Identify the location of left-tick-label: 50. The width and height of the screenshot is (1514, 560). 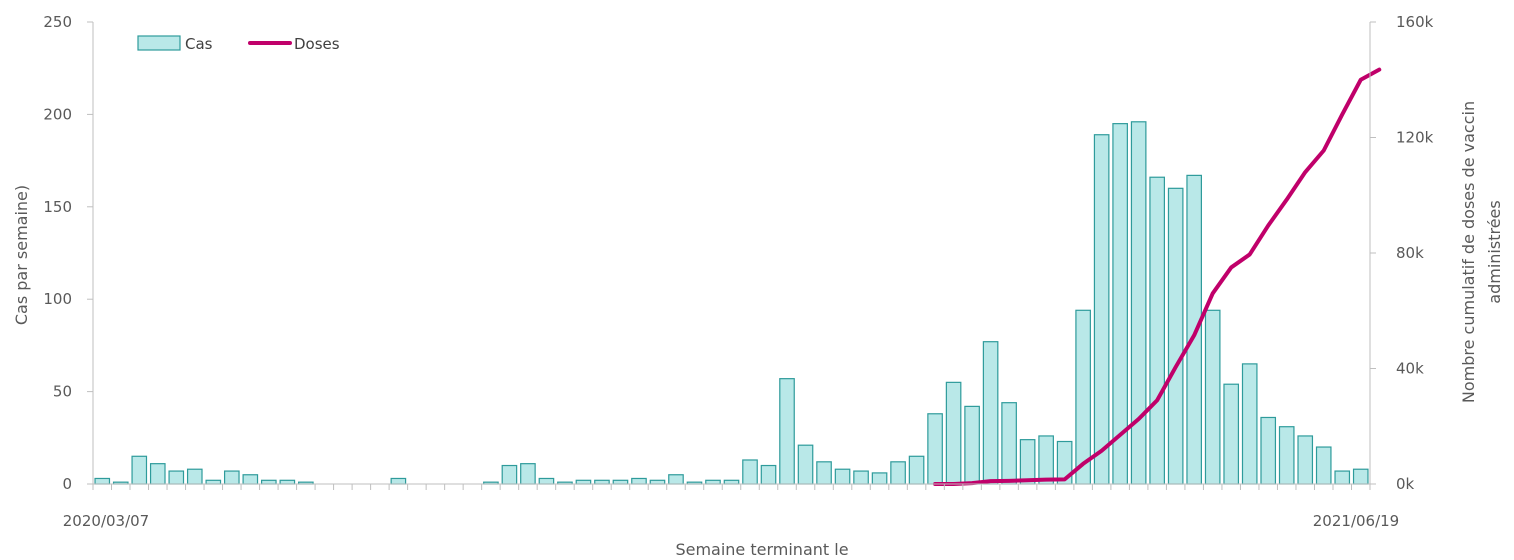
(62, 392).